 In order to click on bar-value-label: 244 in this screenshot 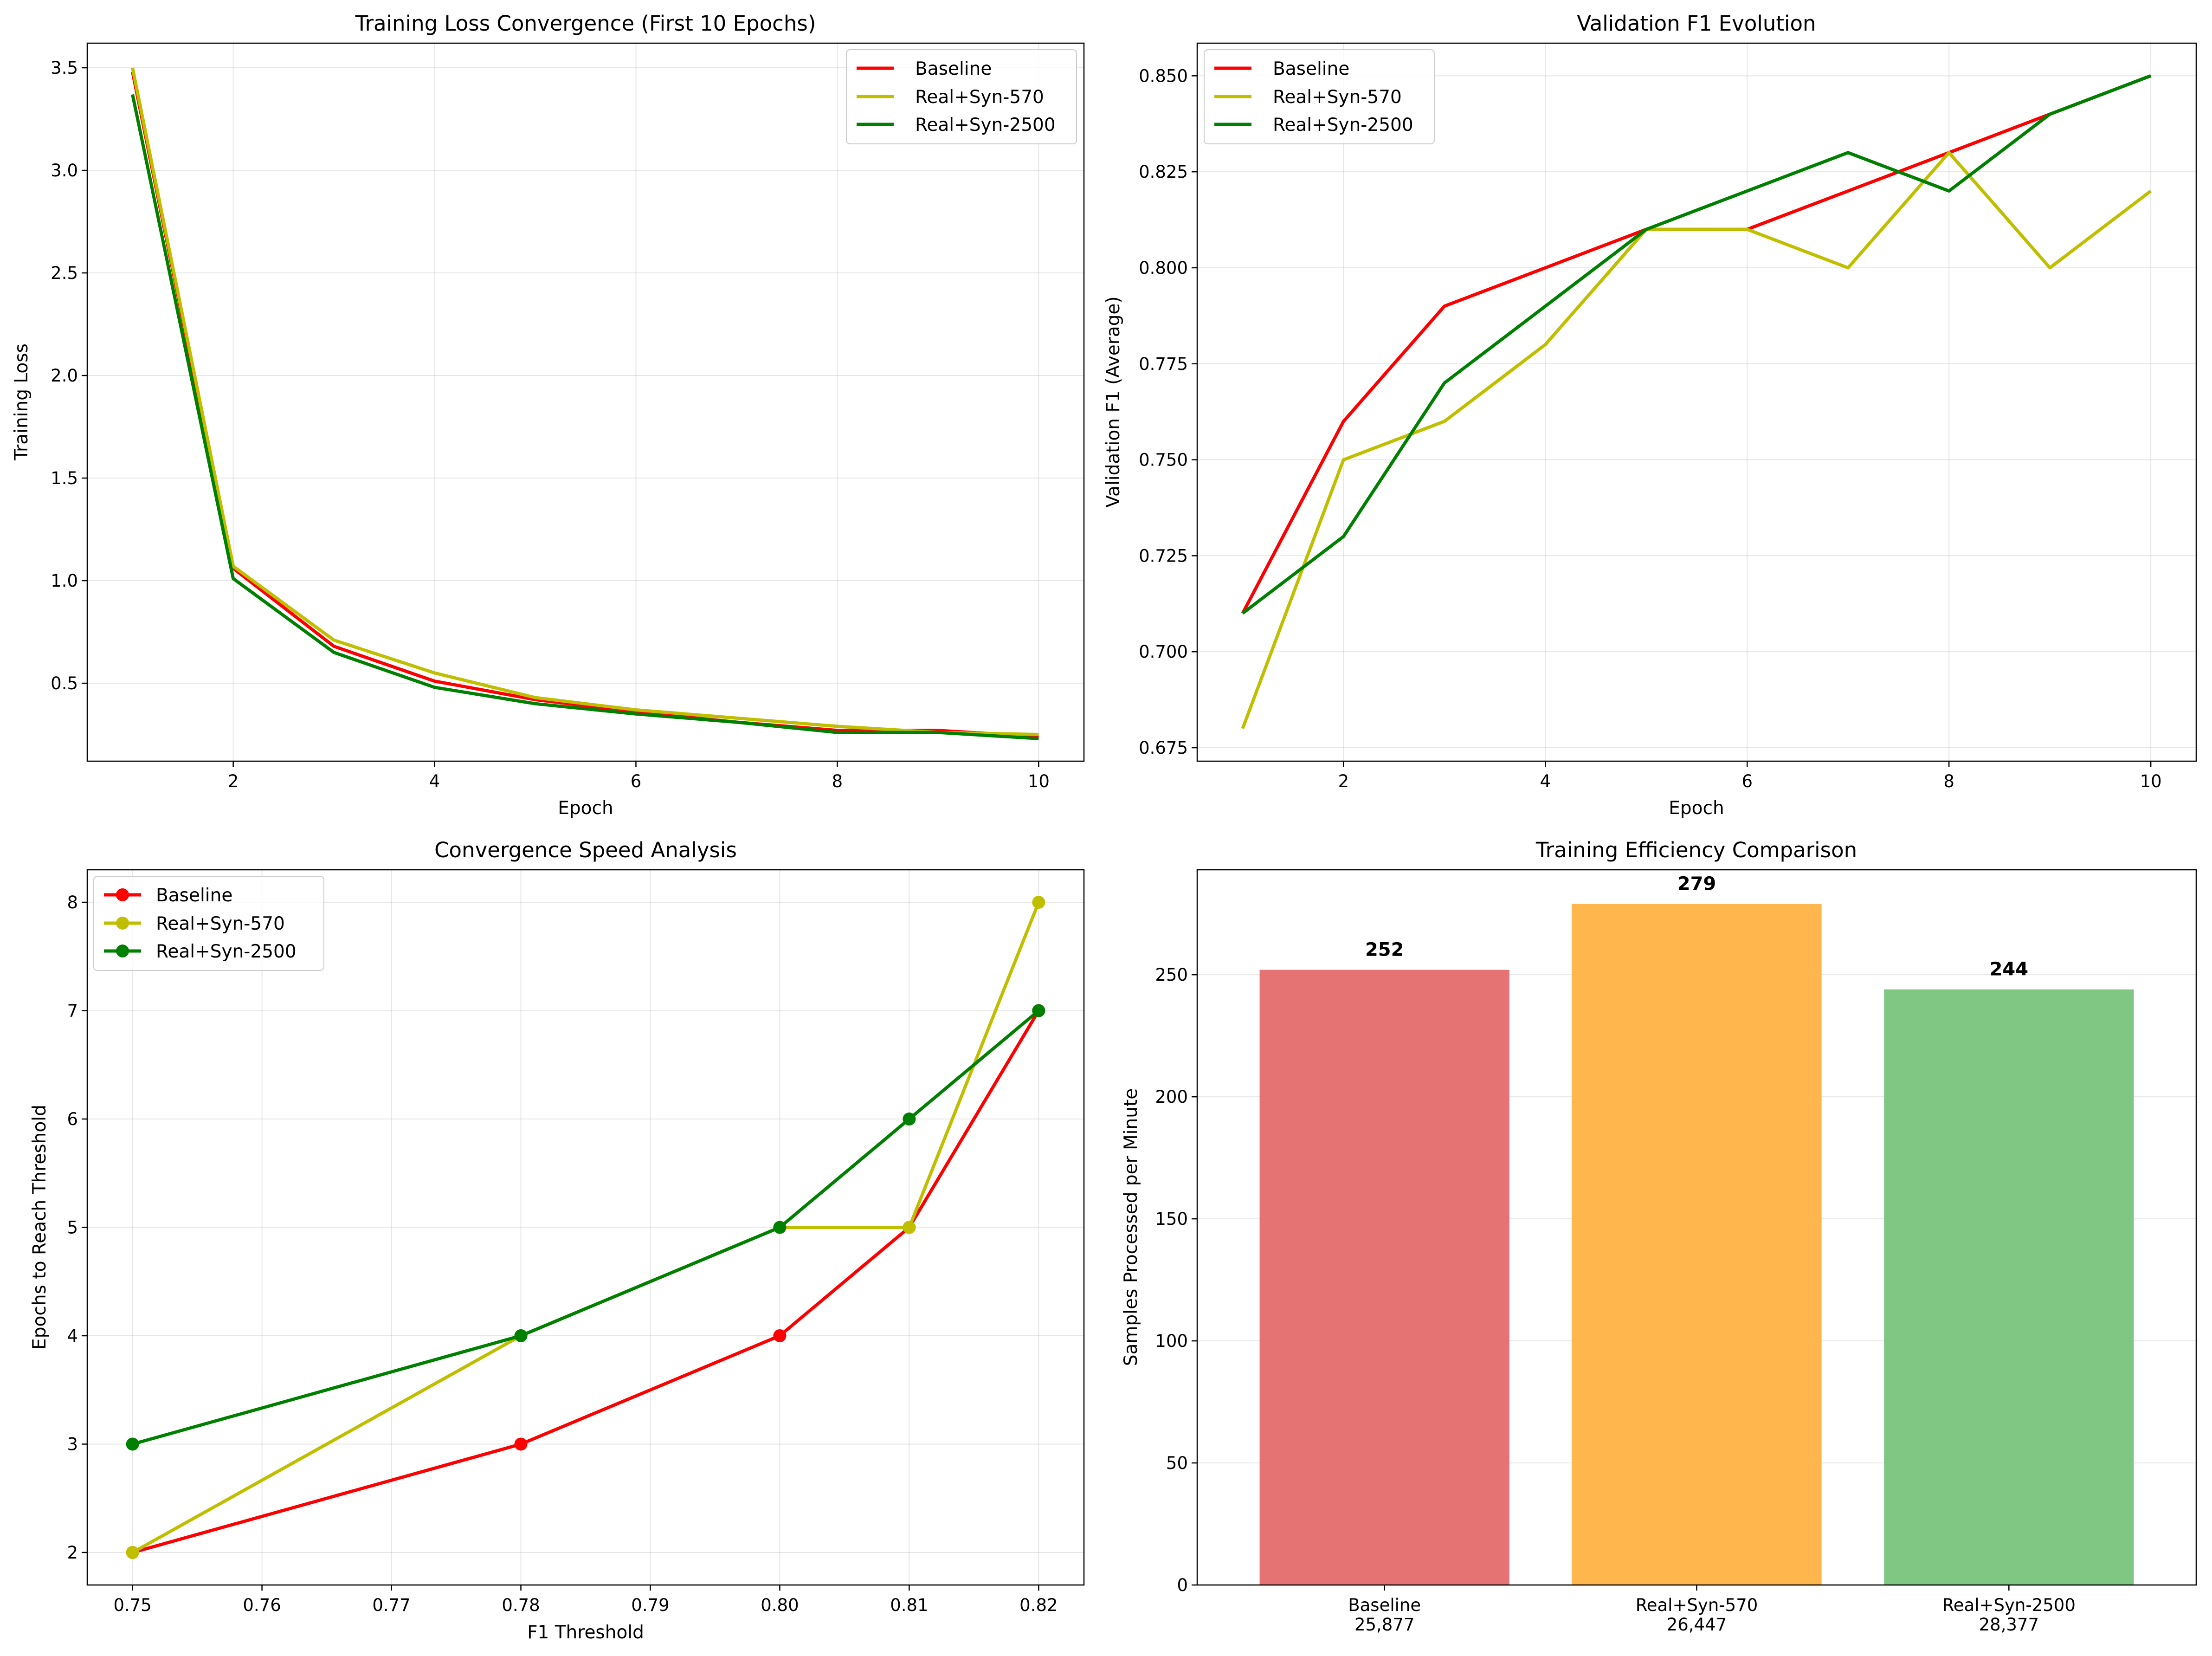, I will do `click(2009, 969)`.